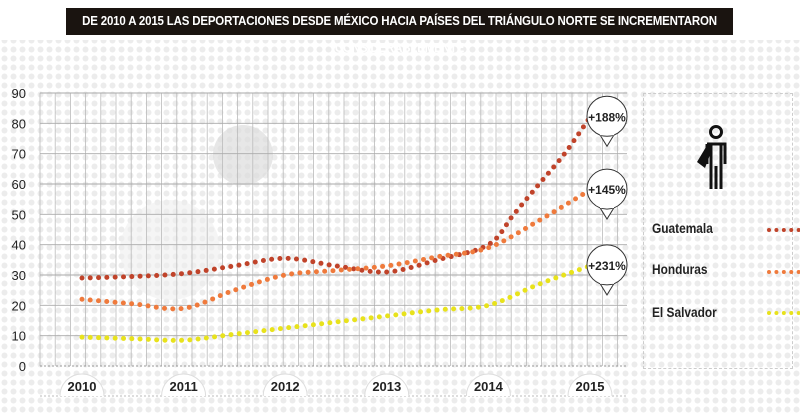  I want to click on legend-label-honduras: Honduras, so click(680, 269).